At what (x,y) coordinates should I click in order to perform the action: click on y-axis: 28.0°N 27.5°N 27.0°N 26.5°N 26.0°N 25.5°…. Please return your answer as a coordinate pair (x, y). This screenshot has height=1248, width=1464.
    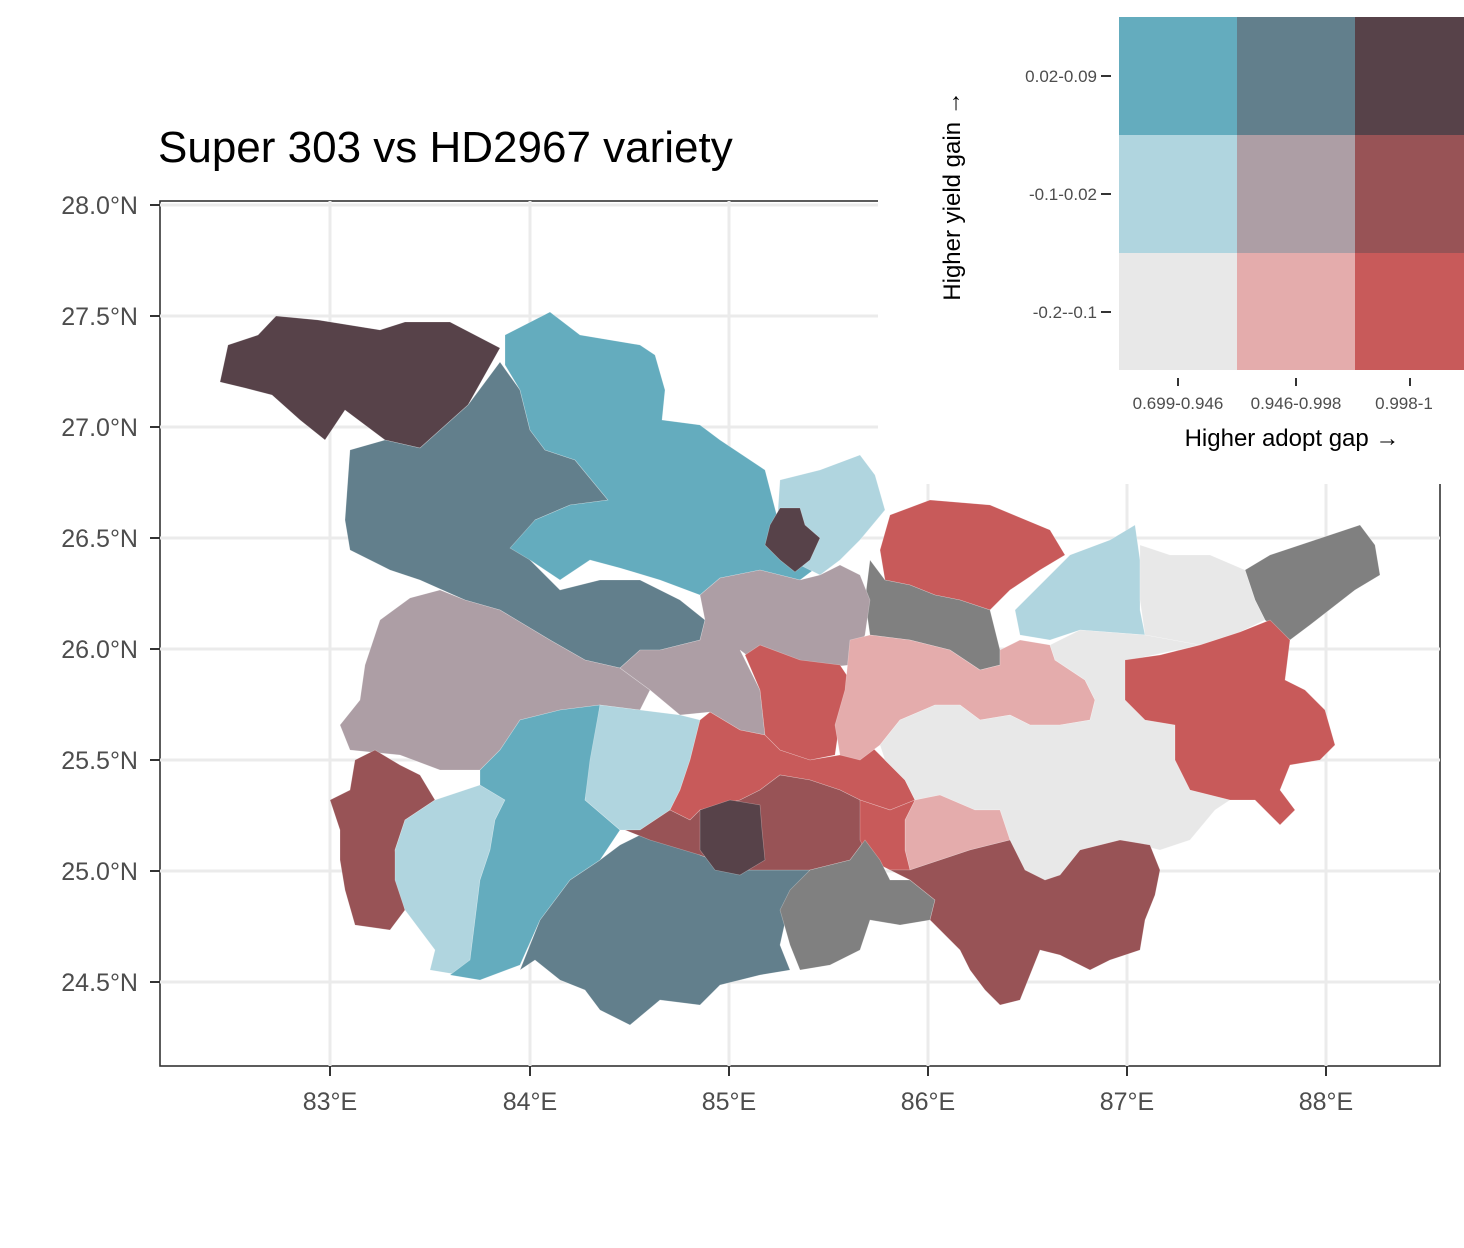
    Looking at the image, I should click on (110, 594).